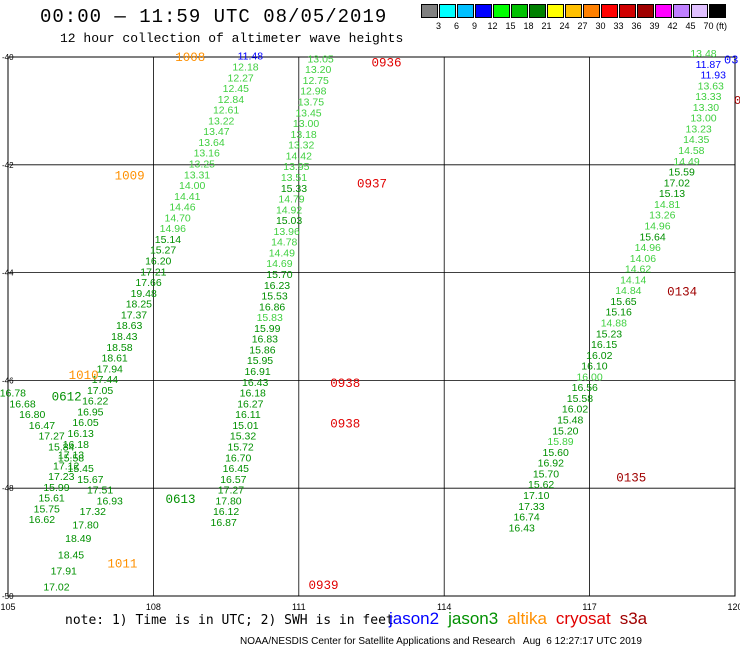 Image resolution: width=740 pixels, height=650 pixels. Describe the element at coordinates (13, 394) in the screenshot. I see `wave-height-value: 16.78` at that location.